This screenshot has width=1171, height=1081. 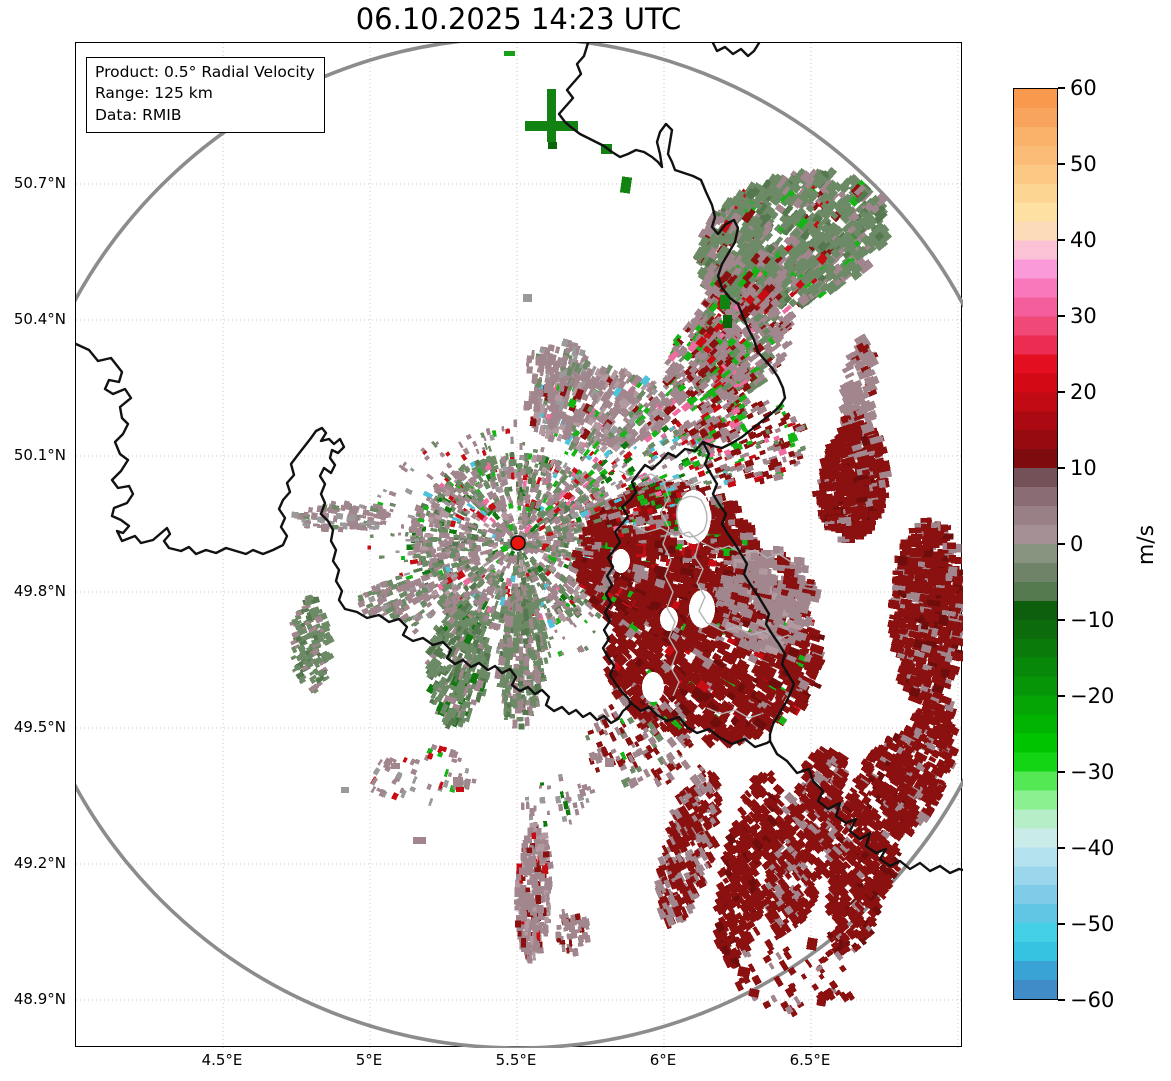 I want to click on colorbar-tick-label: −10, so click(x=1092, y=620).